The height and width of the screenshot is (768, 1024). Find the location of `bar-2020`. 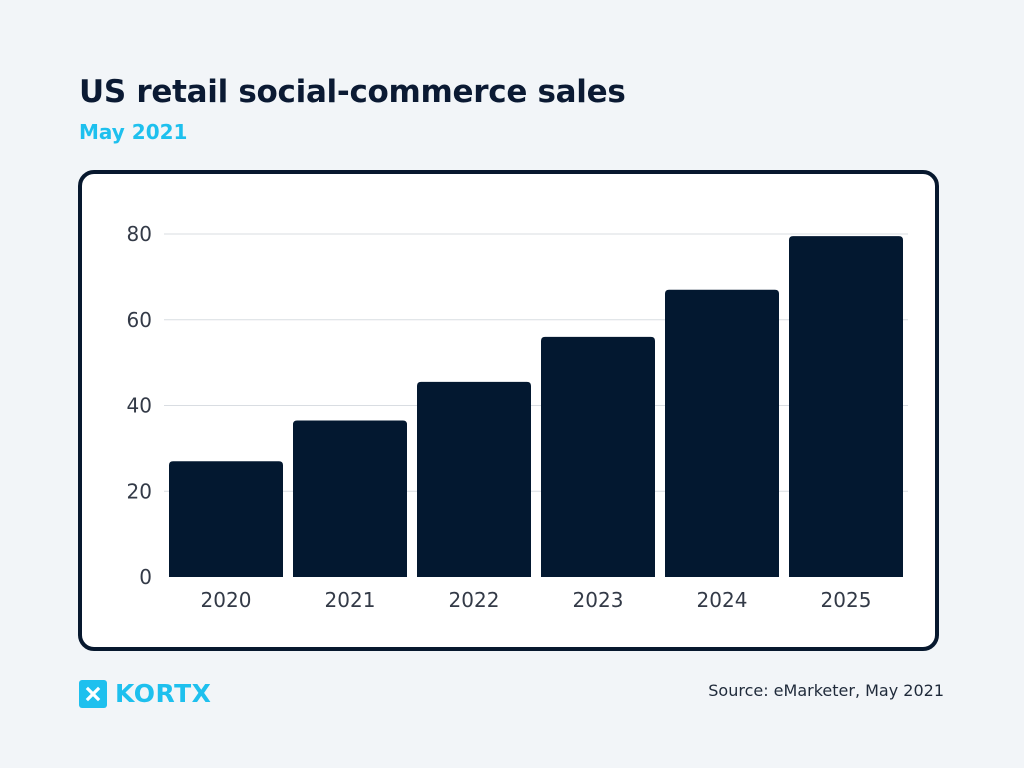

bar-2020 is located at coordinates (226, 519).